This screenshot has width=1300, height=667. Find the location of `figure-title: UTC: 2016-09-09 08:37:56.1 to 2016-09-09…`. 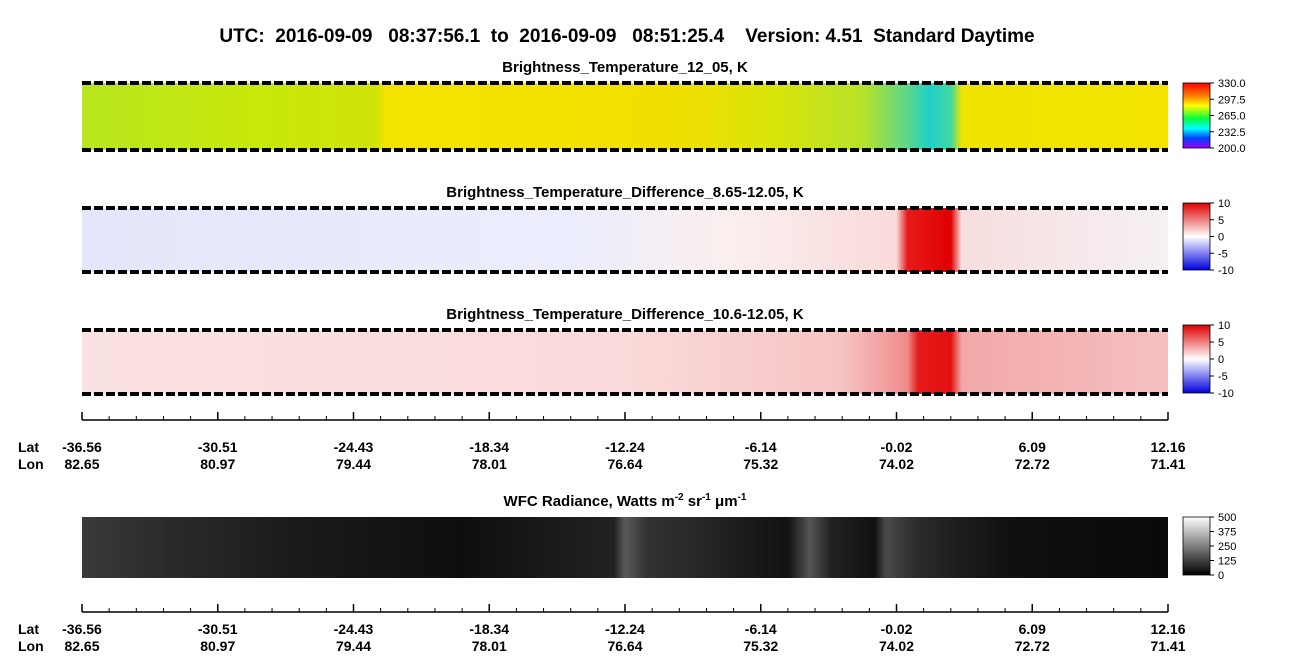

figure-title: UTC: 2016-09-09 08:37:56.1 to 2016-09-09… is located at coordinates (626, 36).